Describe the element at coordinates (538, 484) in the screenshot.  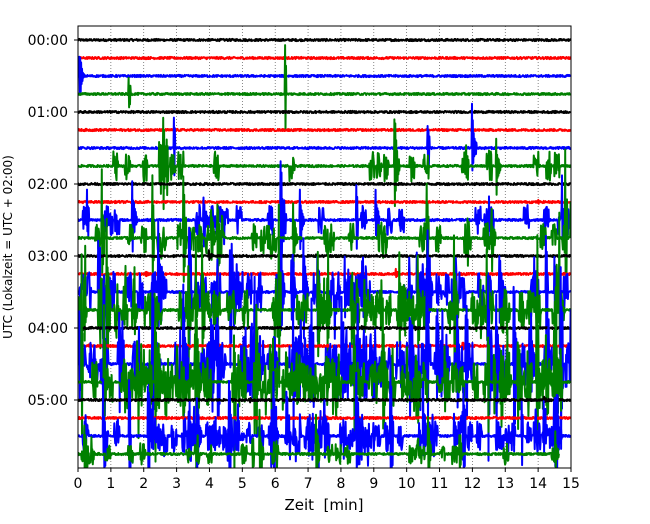
I see `x-tick-label: 14` at that location.